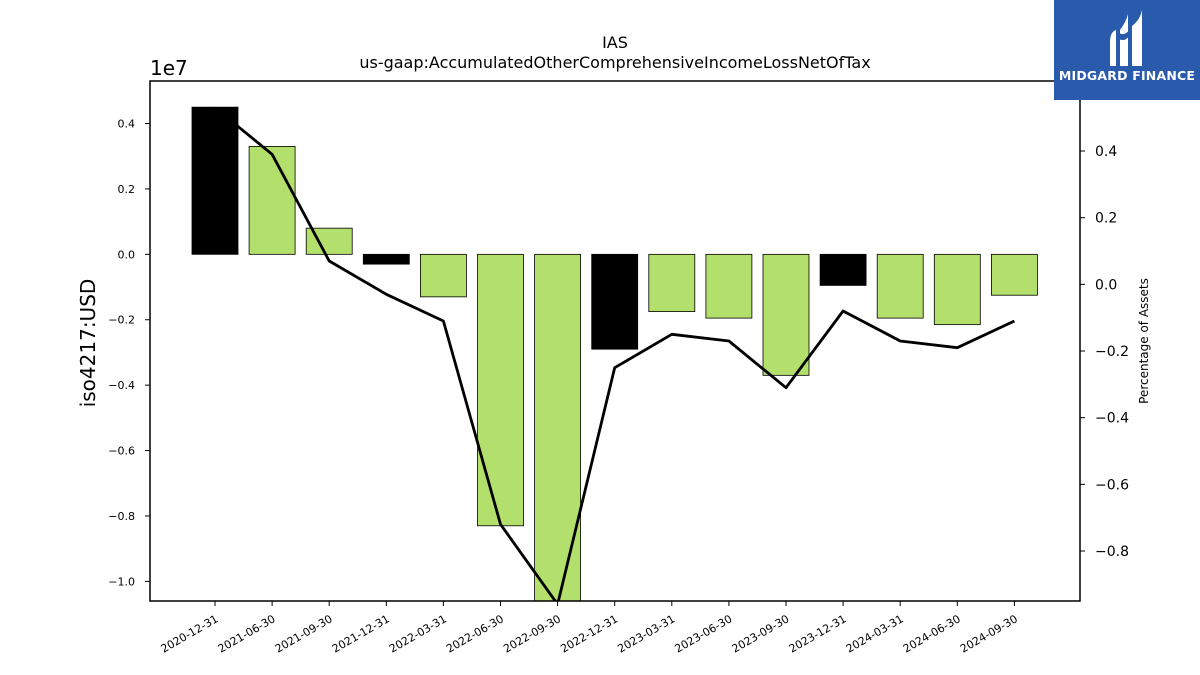 The width and height of the screenshot is (1200, 675). I want to click on x-tick-label: 2023-09-30, so click(761, 633).